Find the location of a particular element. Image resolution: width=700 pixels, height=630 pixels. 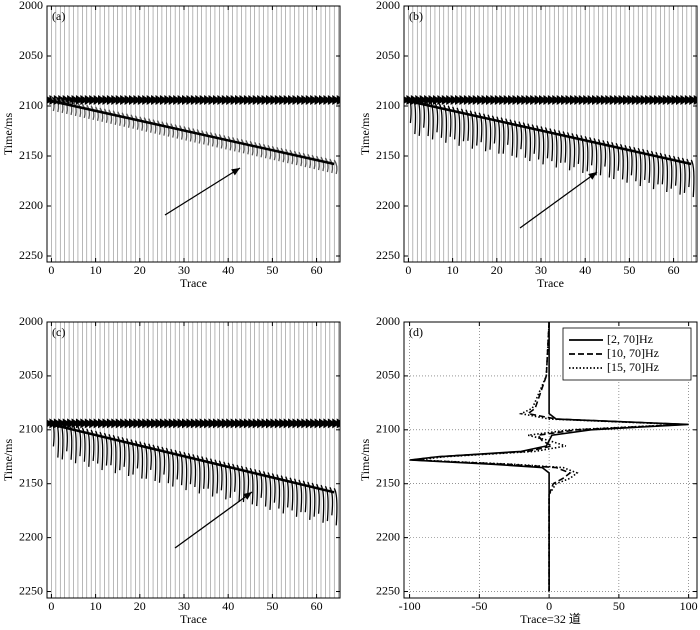

x-tick-label: -50 is located at coordinates (479, 606).